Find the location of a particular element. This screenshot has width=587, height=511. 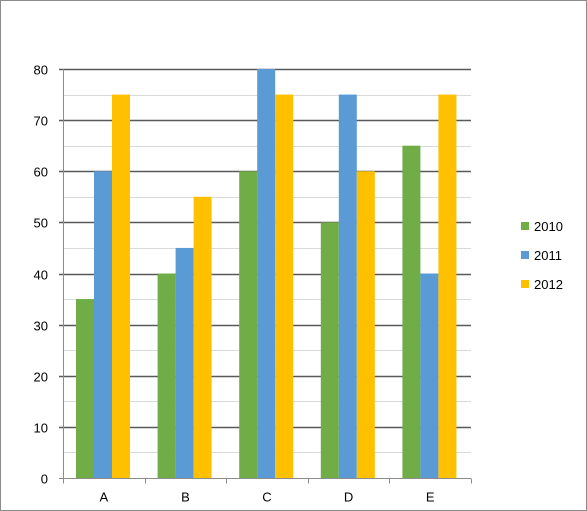

legend-swatch-2012 is located at coordinates (525, 284).